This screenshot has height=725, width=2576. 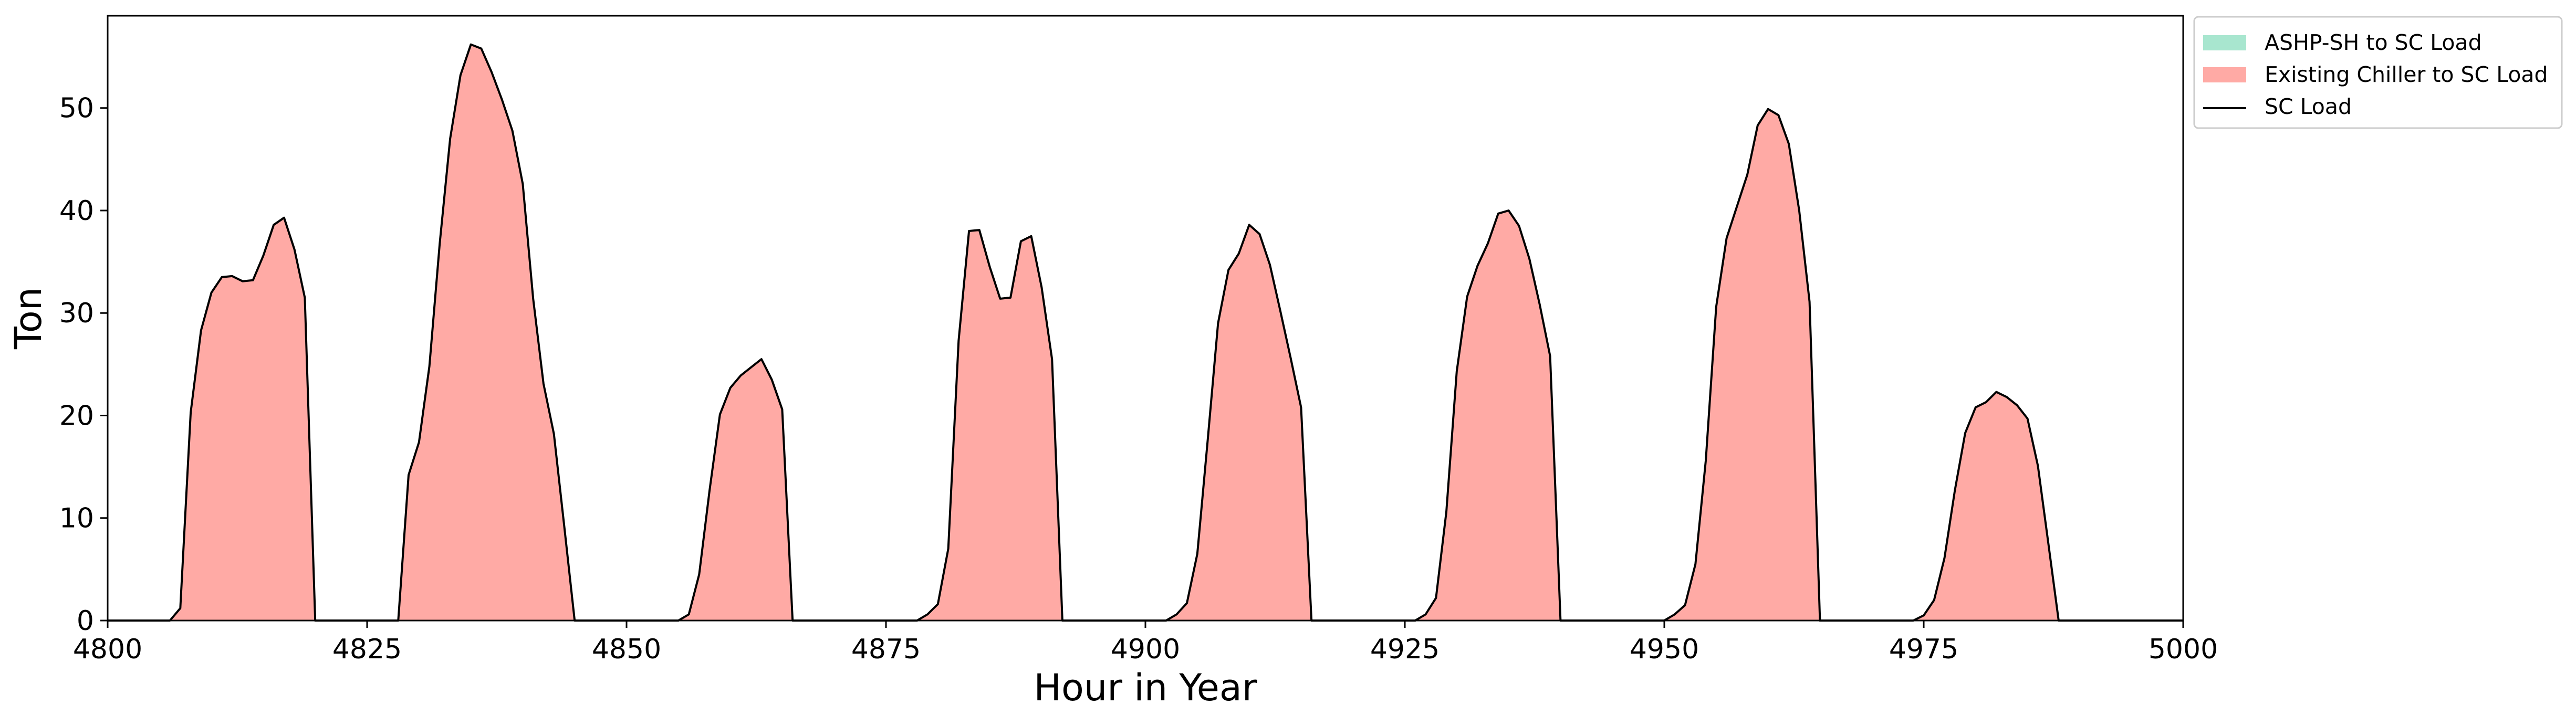 I want to click on x-tick-label: 4850, so click(x=626, y=649).